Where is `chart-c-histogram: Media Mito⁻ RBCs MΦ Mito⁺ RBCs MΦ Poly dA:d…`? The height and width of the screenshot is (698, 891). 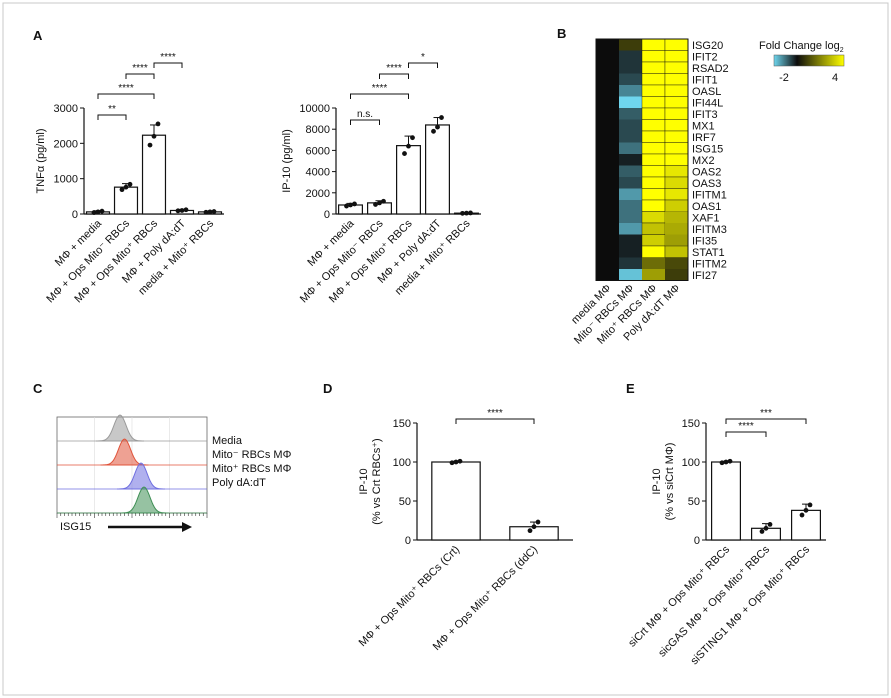
chart-c-histogram: Media Mito⁻ RBCs MΦ Mito⁺ RBCs MΦ Poly dA:d… is located at coordinates (174, 473).